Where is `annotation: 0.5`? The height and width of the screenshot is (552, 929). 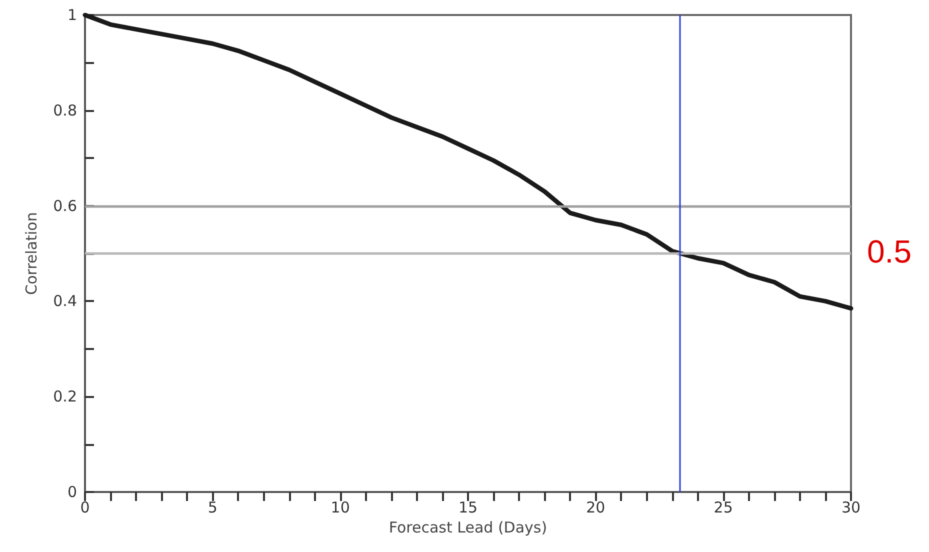
annotation: 0.5 is located at coordinates (889, 252).